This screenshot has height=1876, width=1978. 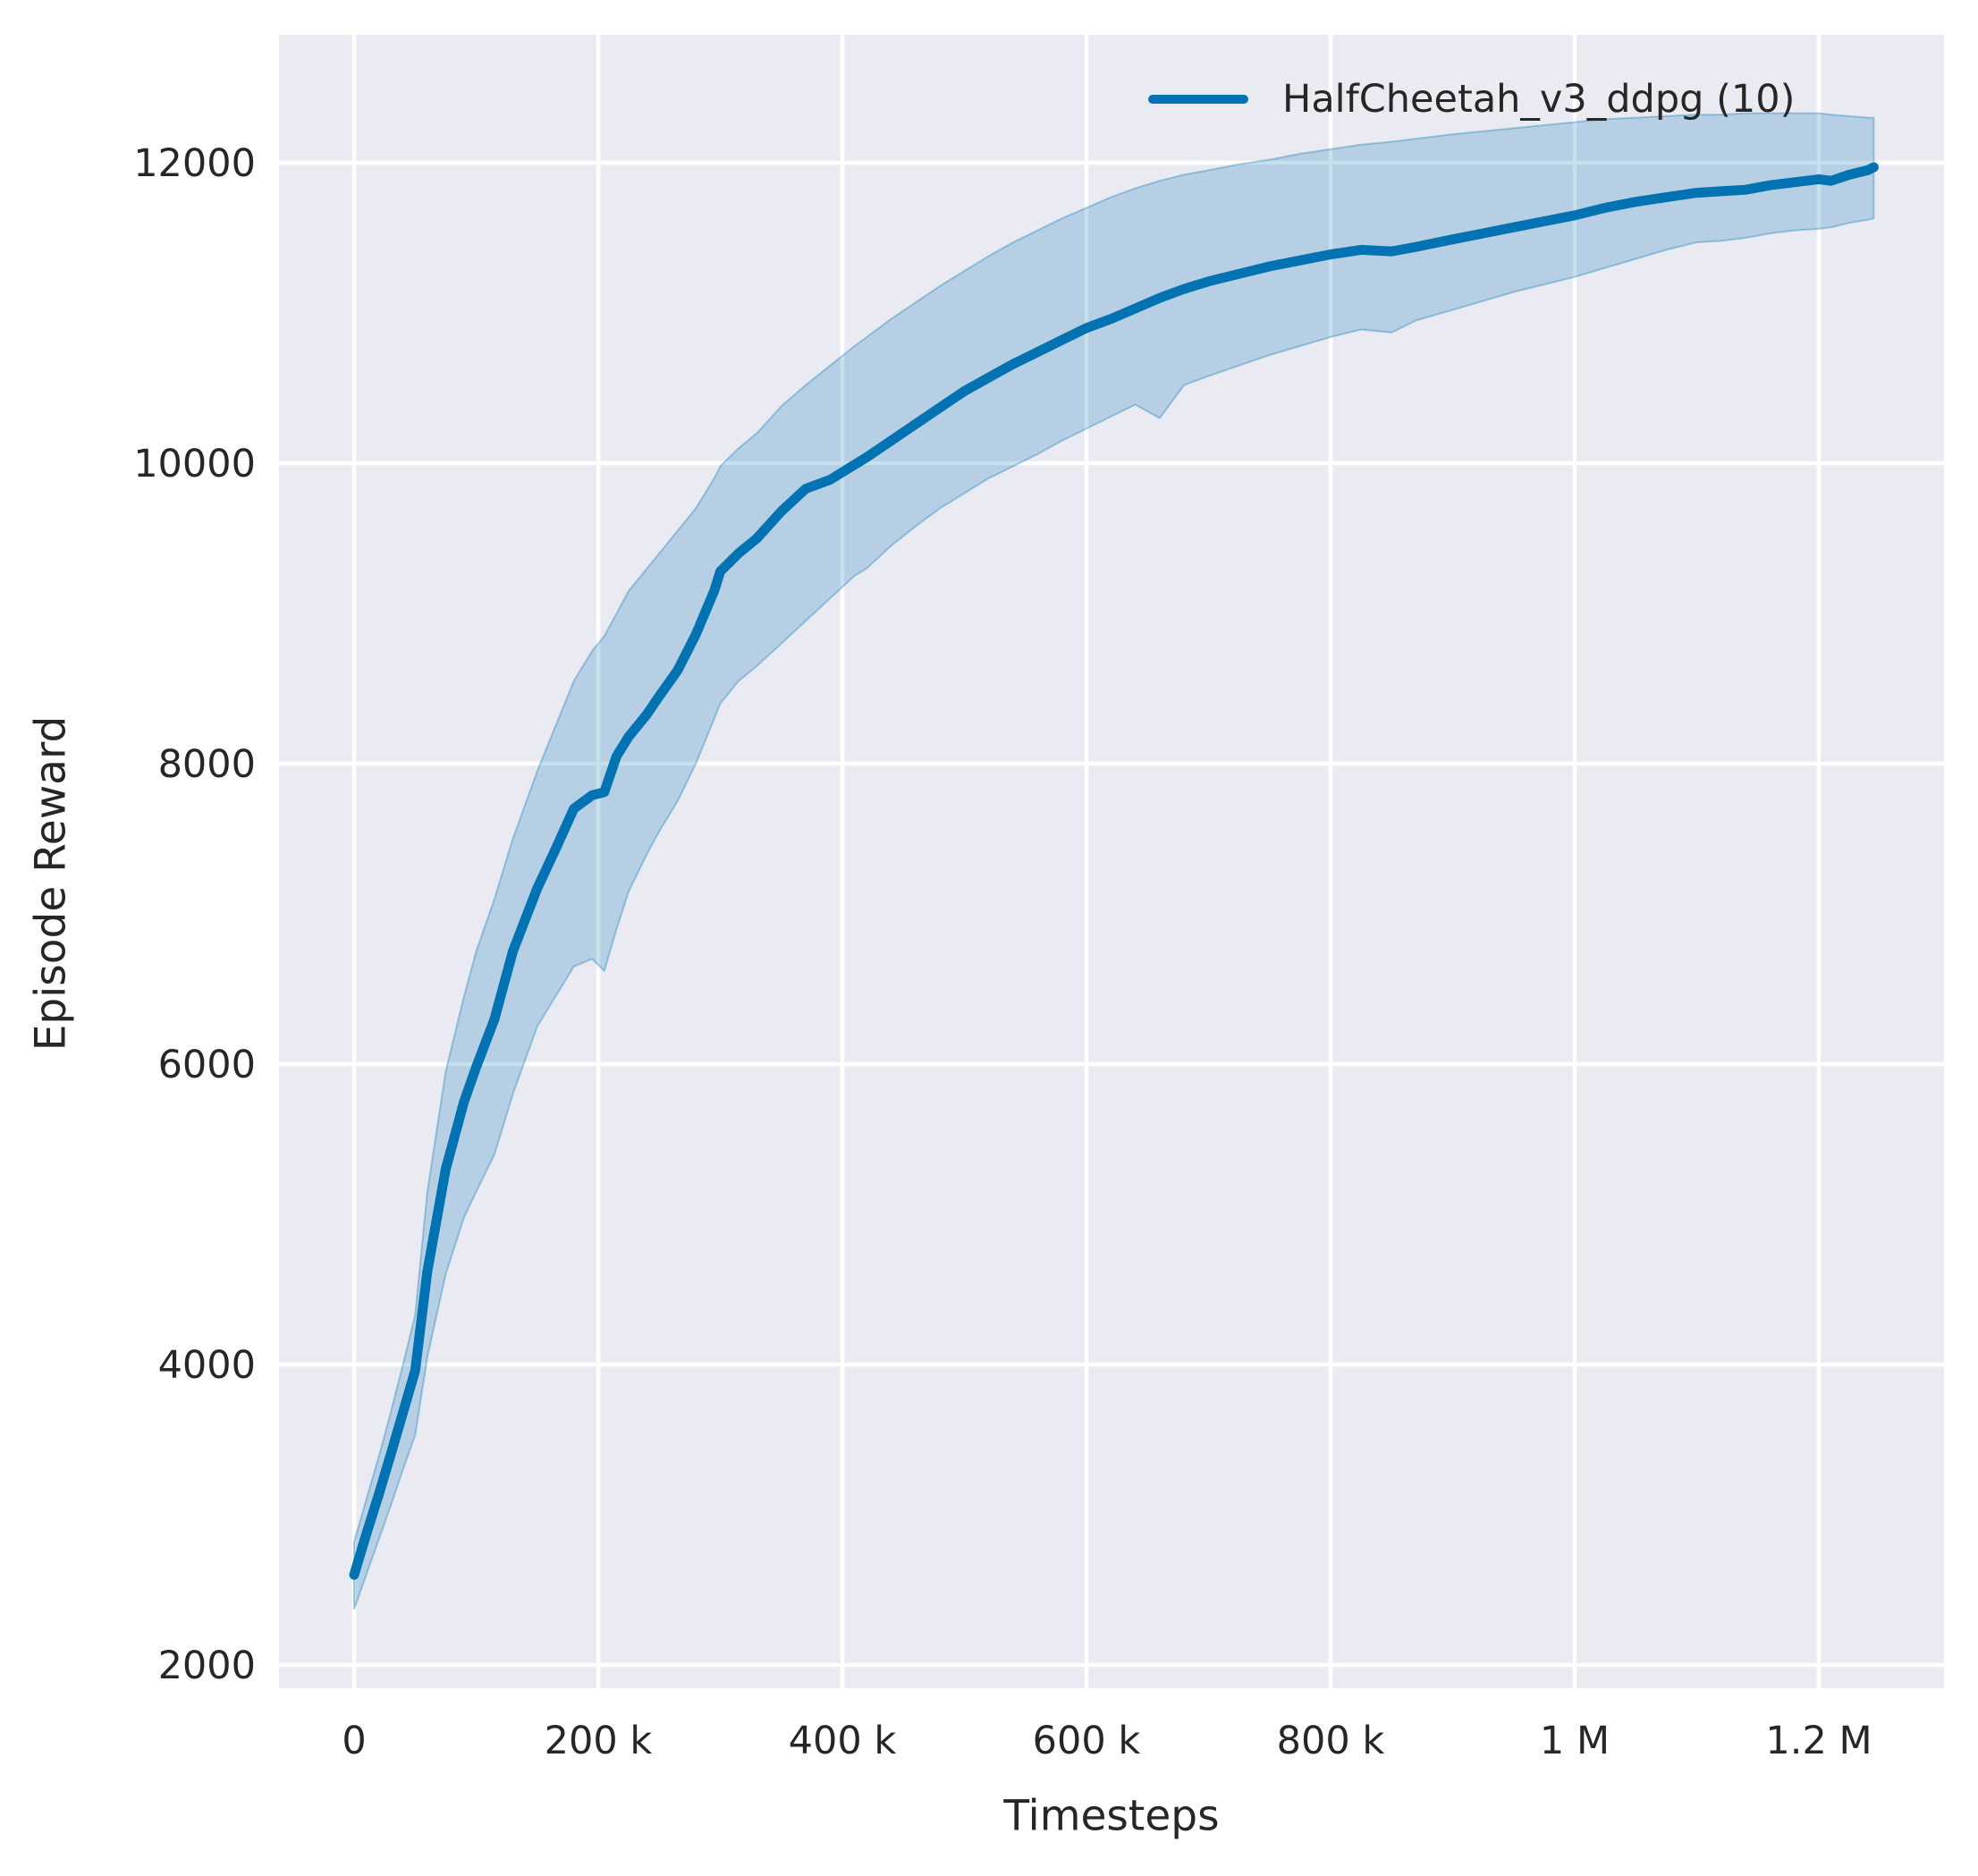 What do you see at coordinates (1331, 1741) in the screenshot?
I see `x-tick-label: 800 k` at bounding box center [1331, 1741].